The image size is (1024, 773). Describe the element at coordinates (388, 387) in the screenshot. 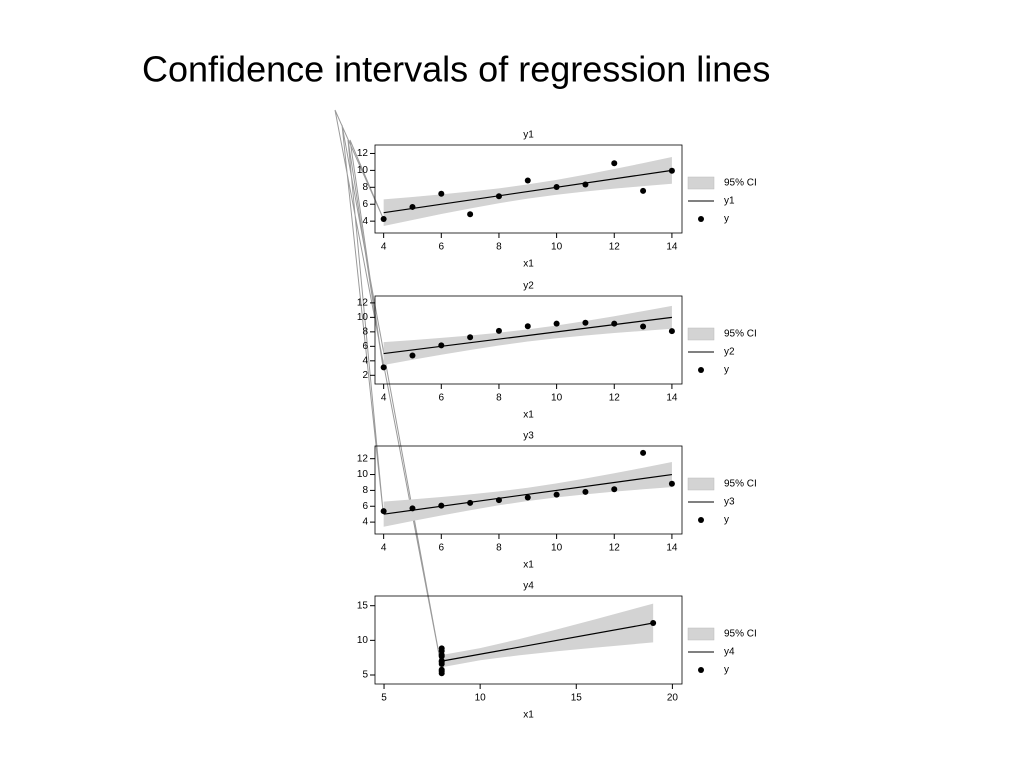

I see `artifact-lines` at that location.